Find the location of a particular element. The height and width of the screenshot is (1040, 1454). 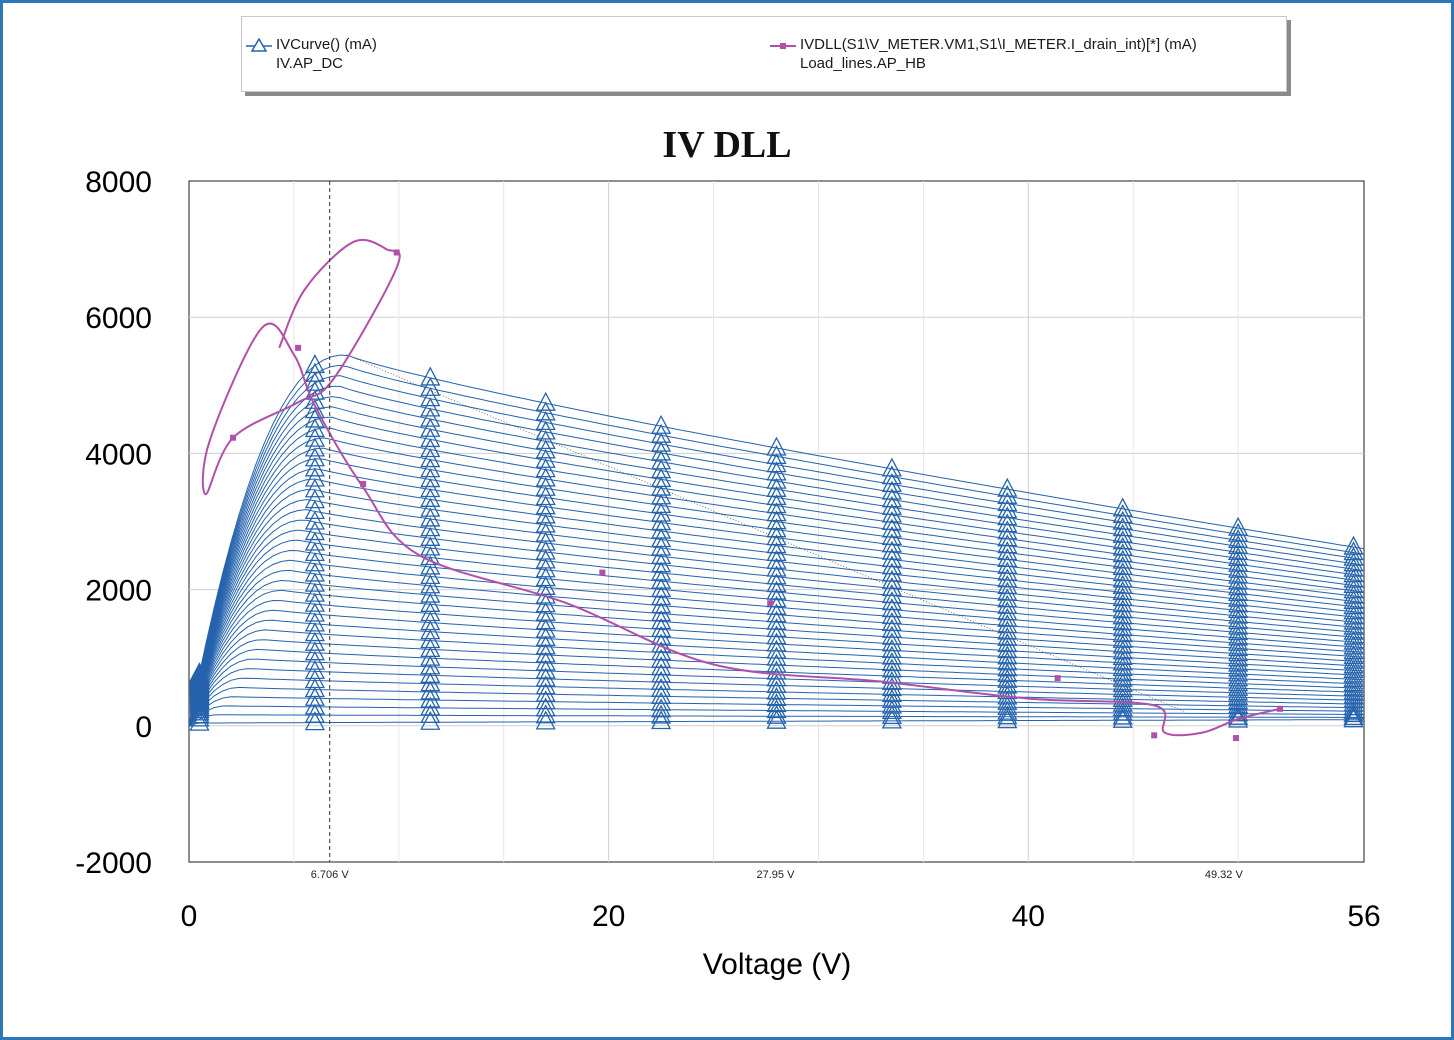

x-tick-label: 0 is located at coordinates (189, 916).